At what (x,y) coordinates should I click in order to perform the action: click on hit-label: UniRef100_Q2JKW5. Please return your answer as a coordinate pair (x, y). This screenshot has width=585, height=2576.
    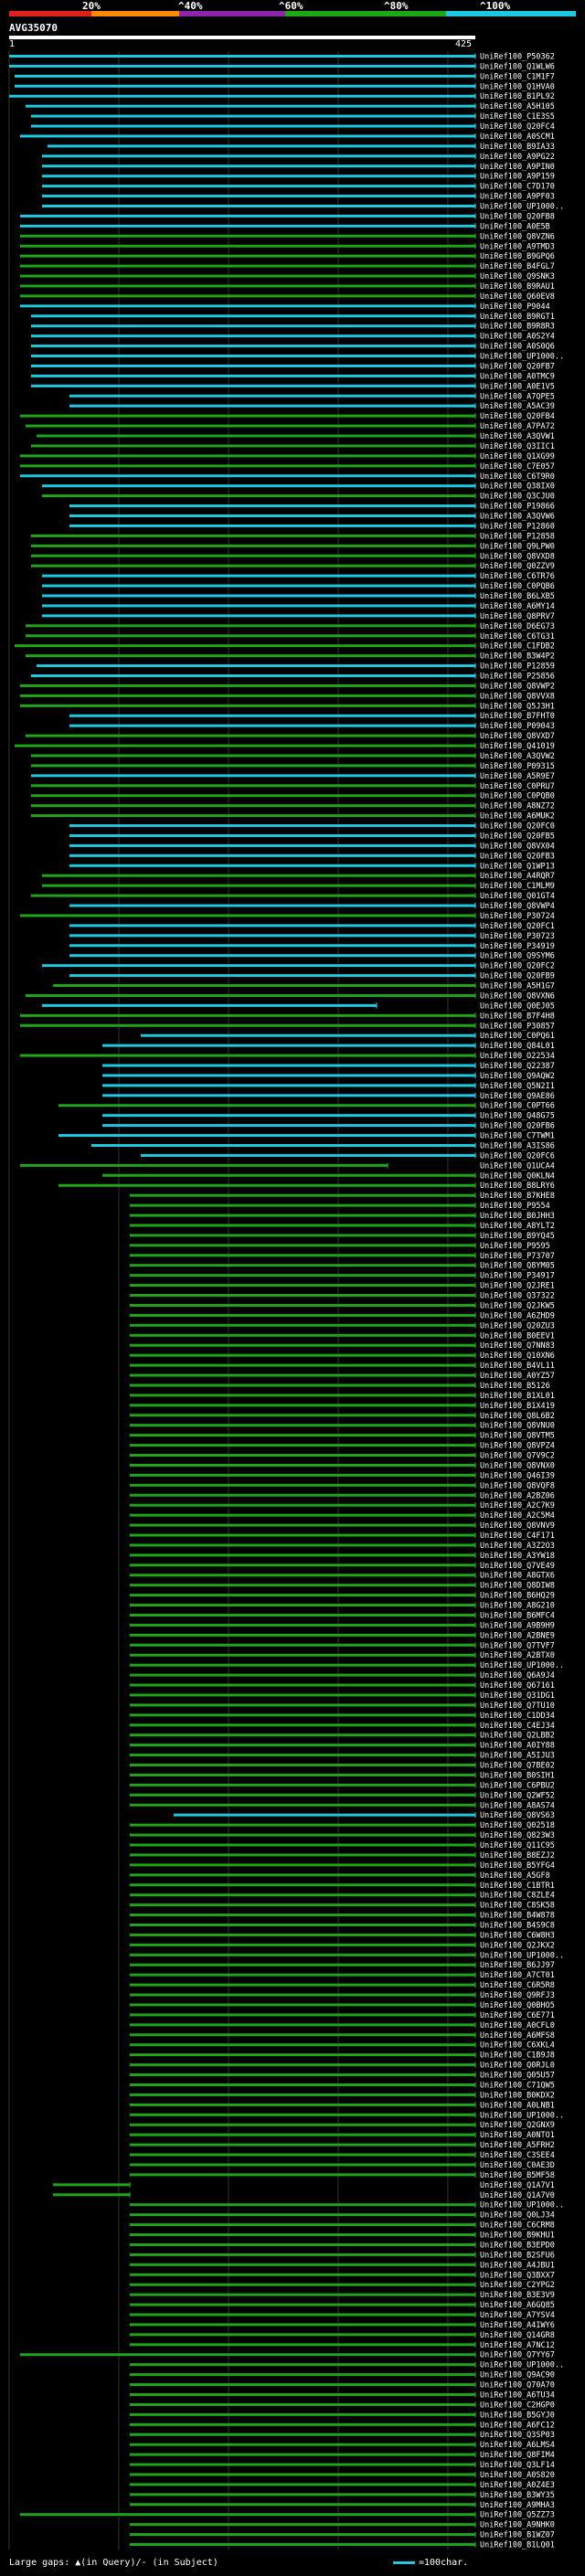
    Looking at the image, I should click on (517, 1305).